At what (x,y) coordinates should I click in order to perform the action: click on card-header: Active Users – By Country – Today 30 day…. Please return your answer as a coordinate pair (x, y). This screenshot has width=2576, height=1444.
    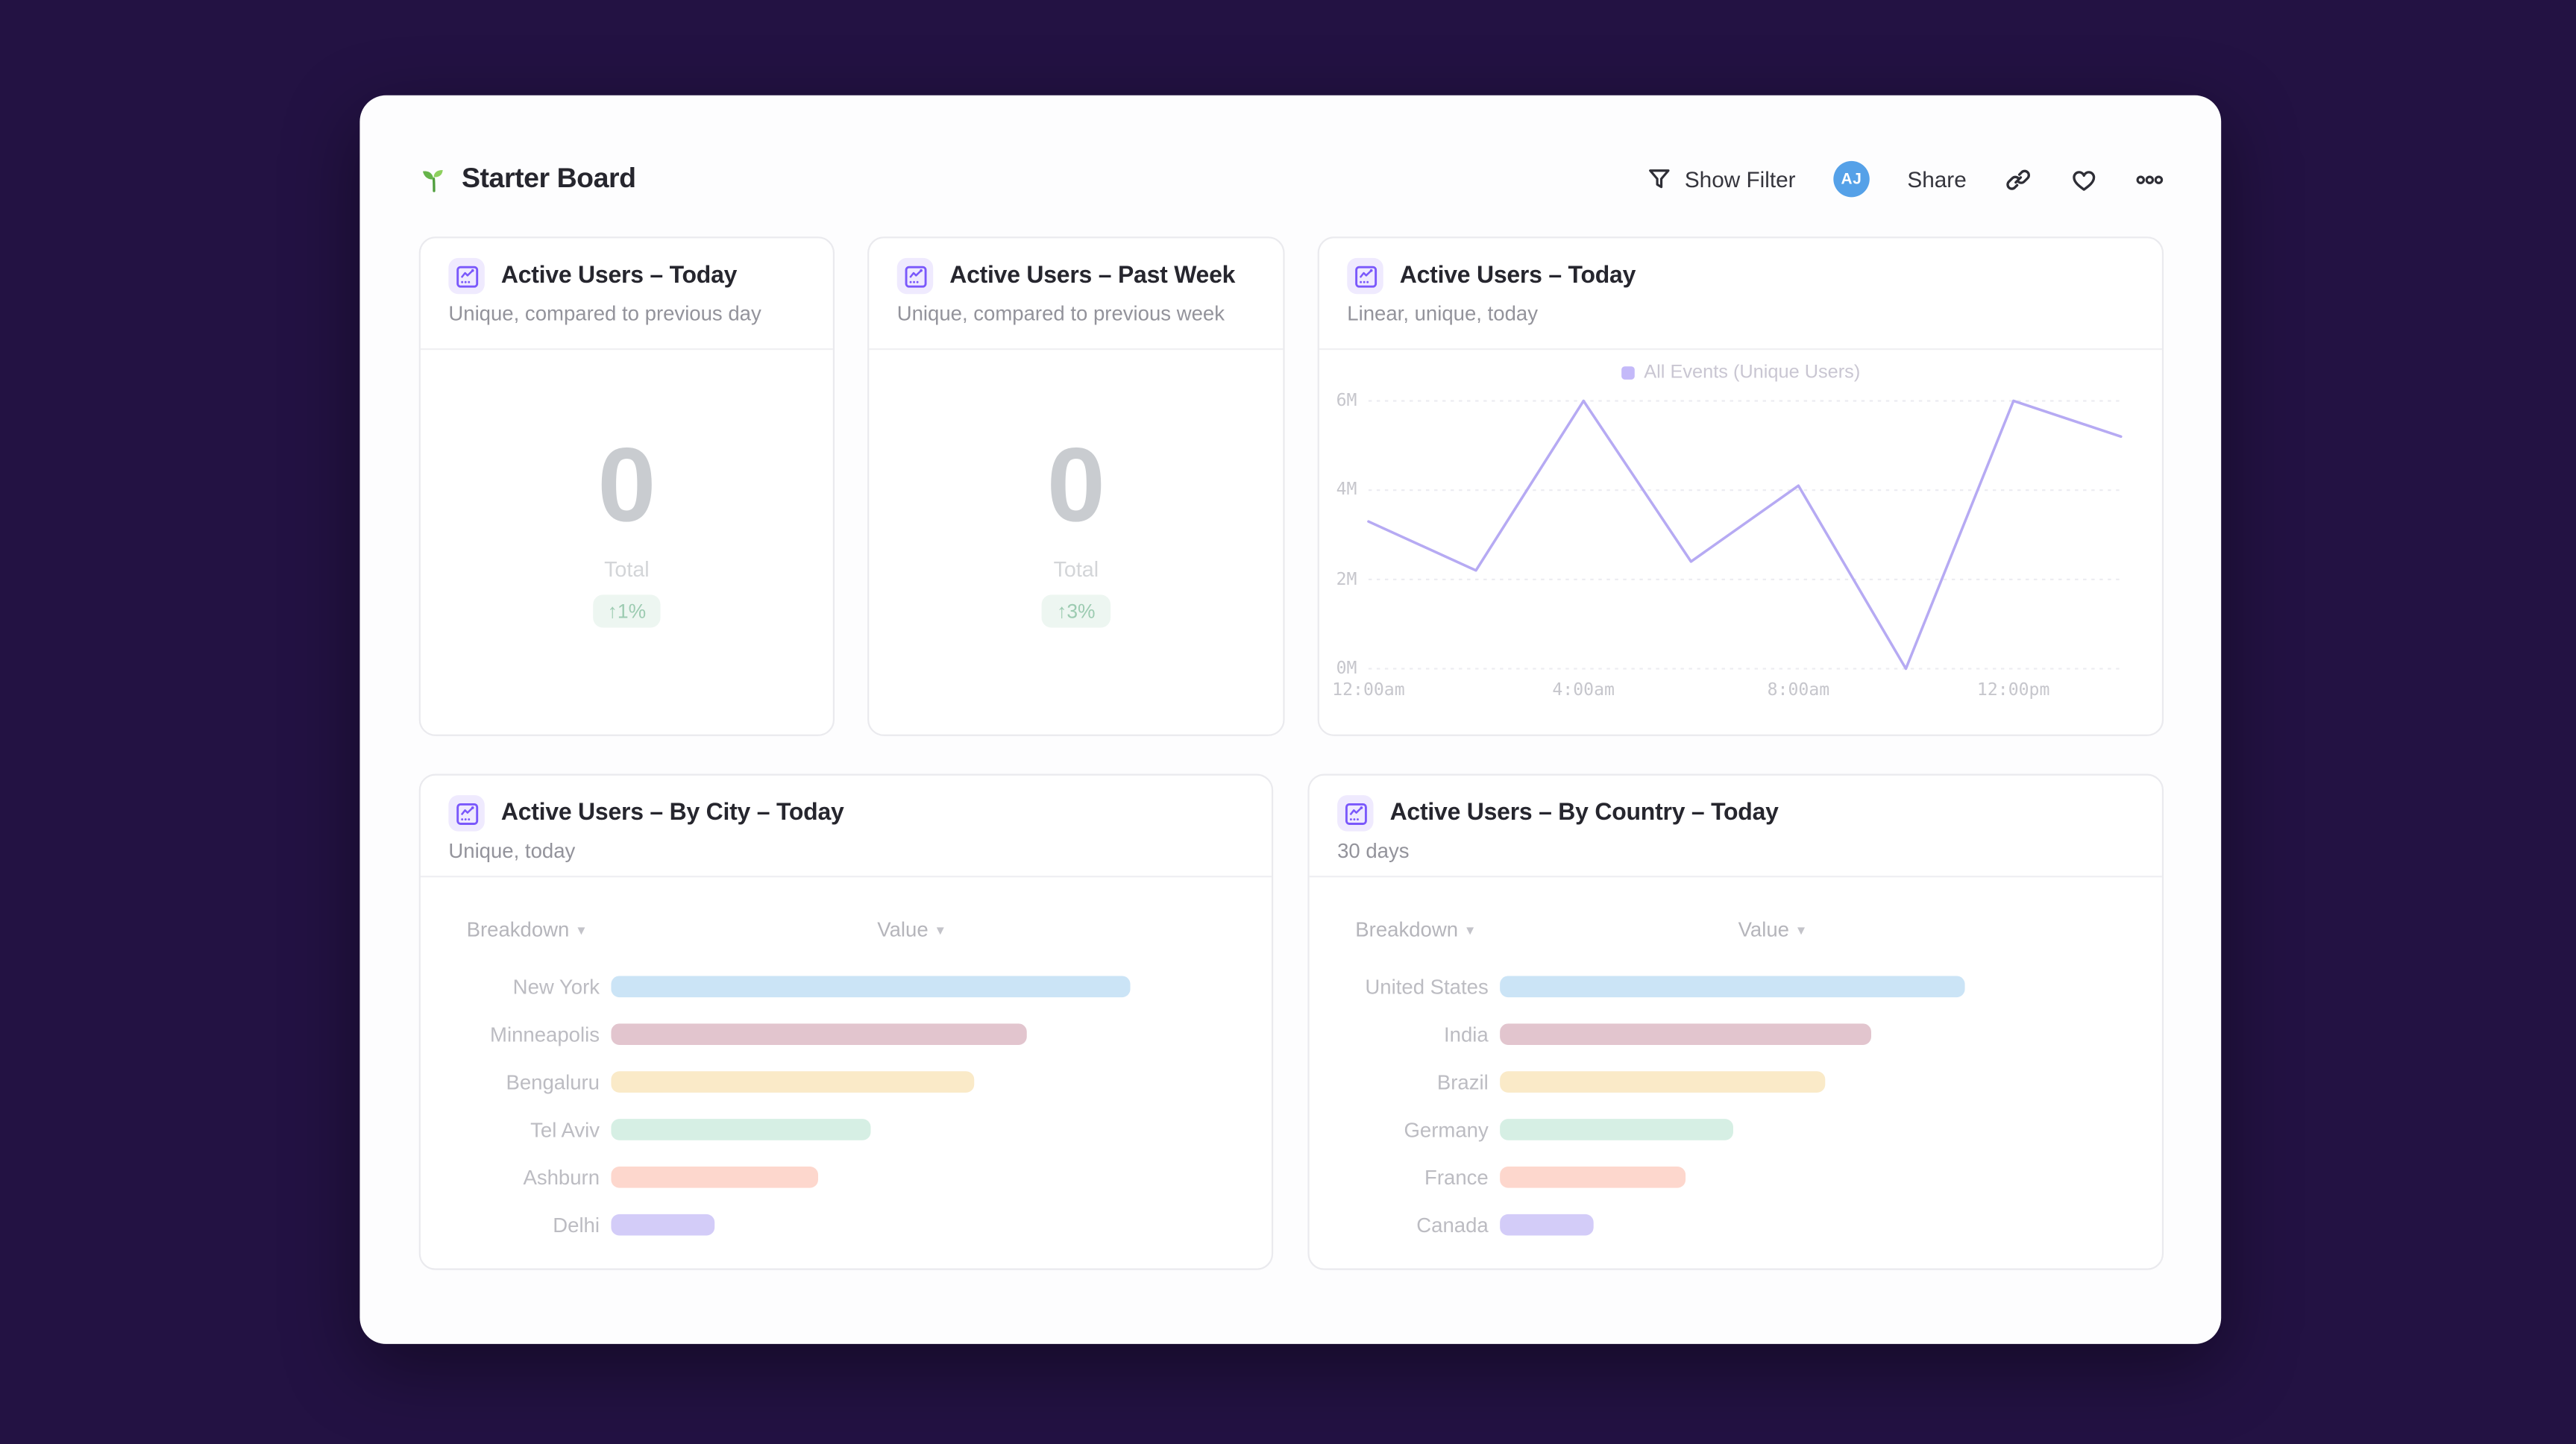
    Looking at the image, I should click on (1736, 827).